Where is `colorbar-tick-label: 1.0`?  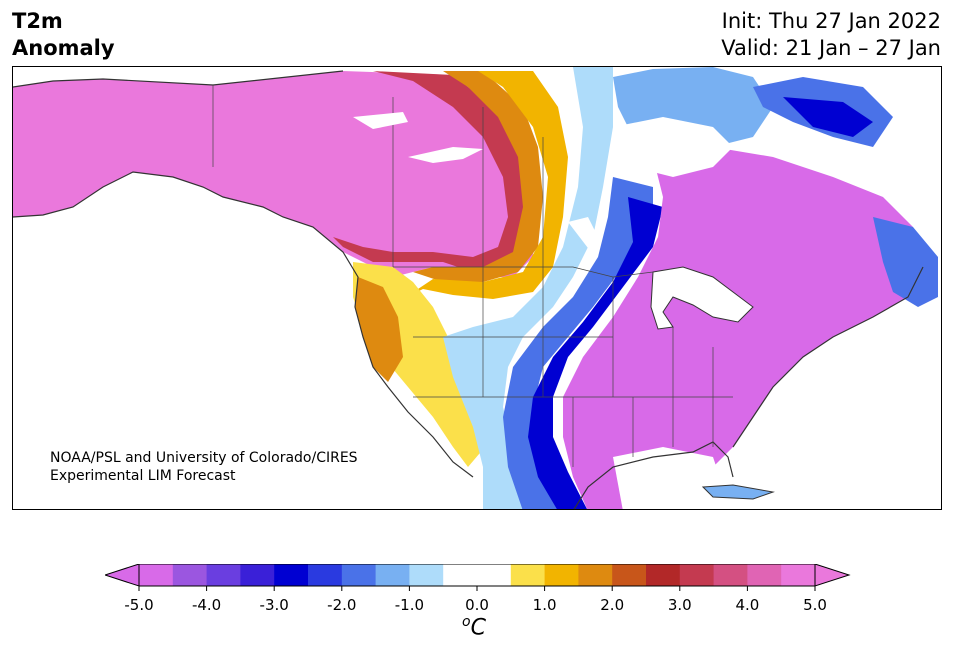
colorbar-tick-label: 1.0 is located at coordinates (545, 605).